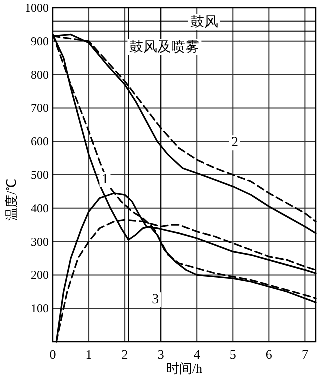 Image resolution: width=326 pixels, height=379 pixels. Describe the element at coordinates (53, 354) in the screenshot. I see `x-tick-label: 0` at that location.